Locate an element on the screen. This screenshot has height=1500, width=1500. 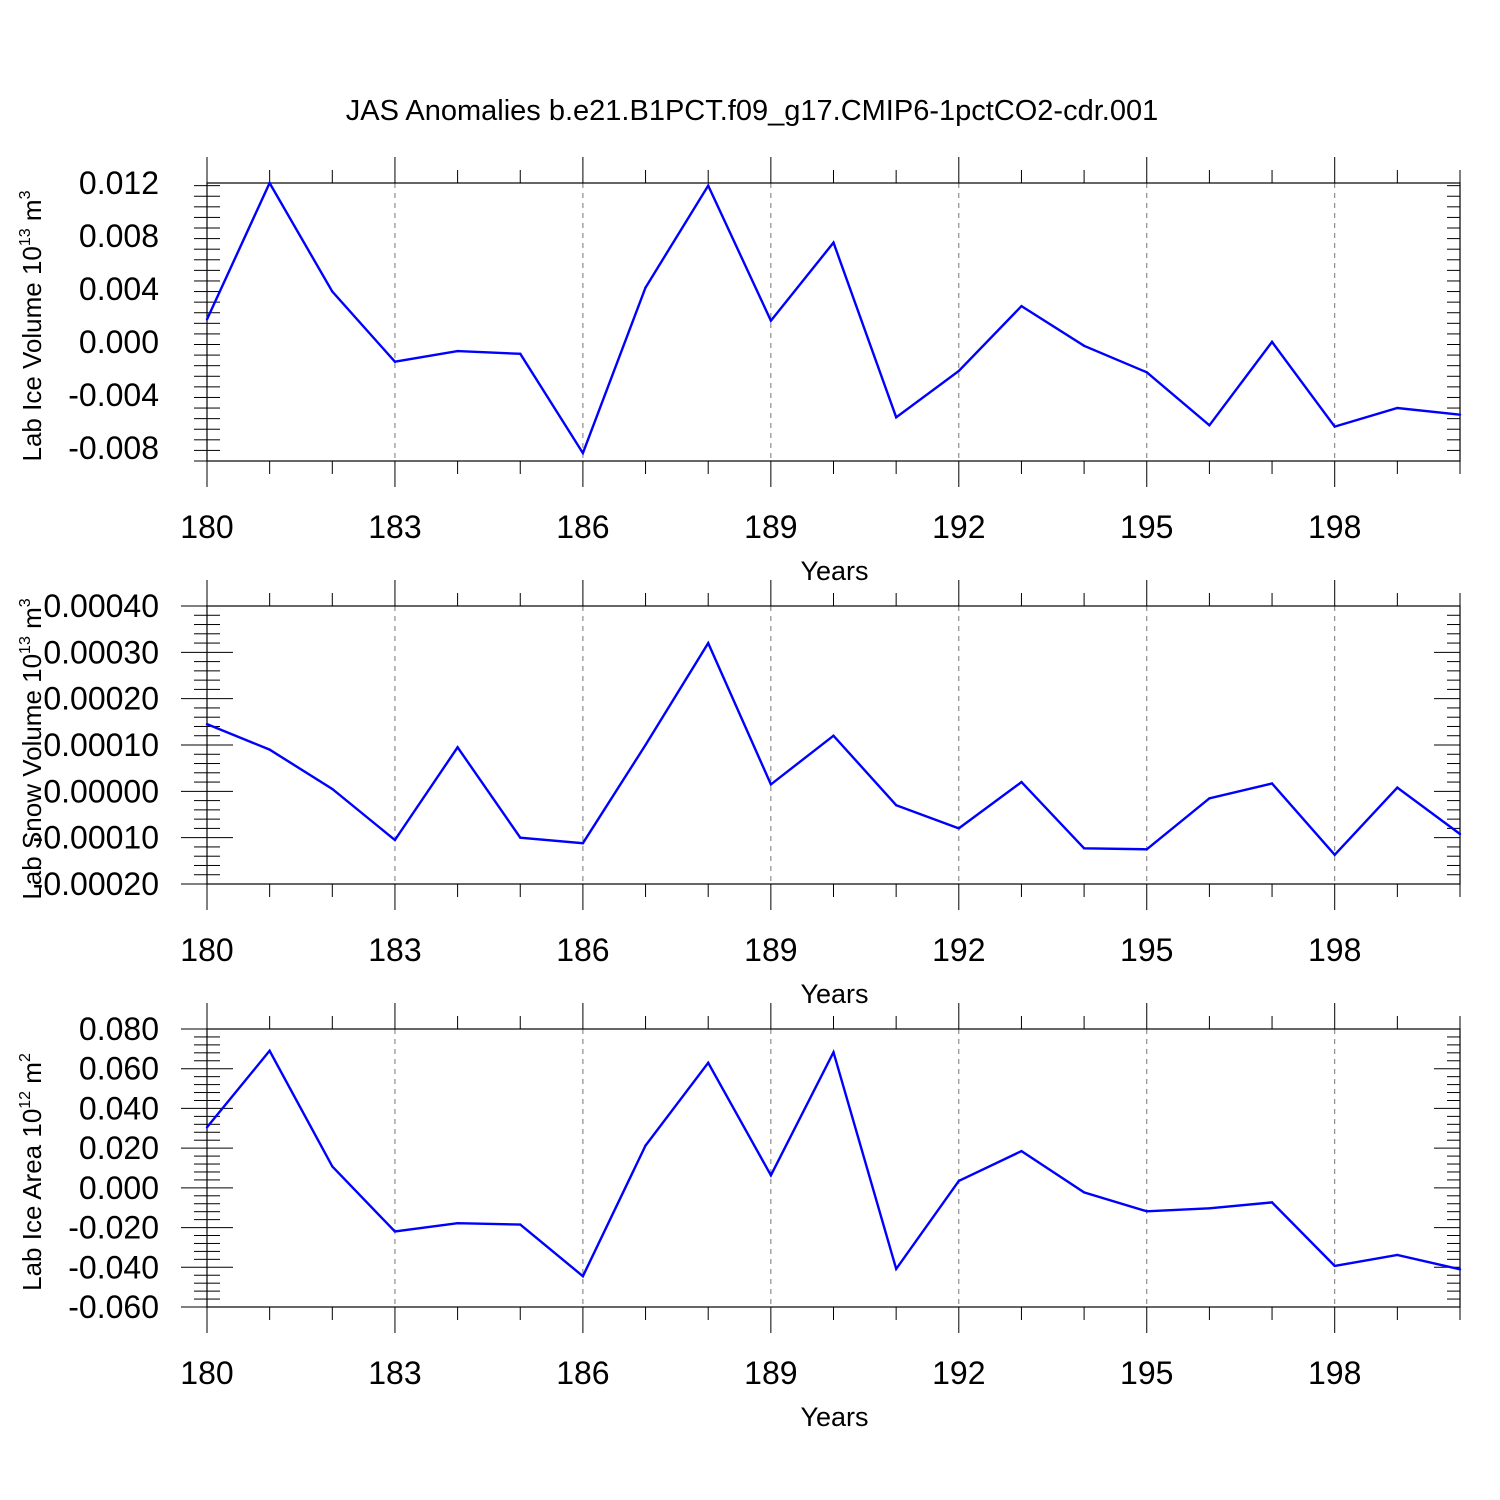
y-tick-label: 0.060 is located at coordinates (119, 1069).